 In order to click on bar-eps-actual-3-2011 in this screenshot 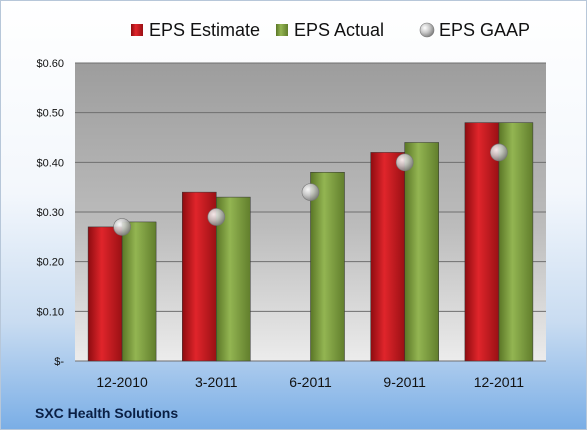, I will do `click(233, 279)`.